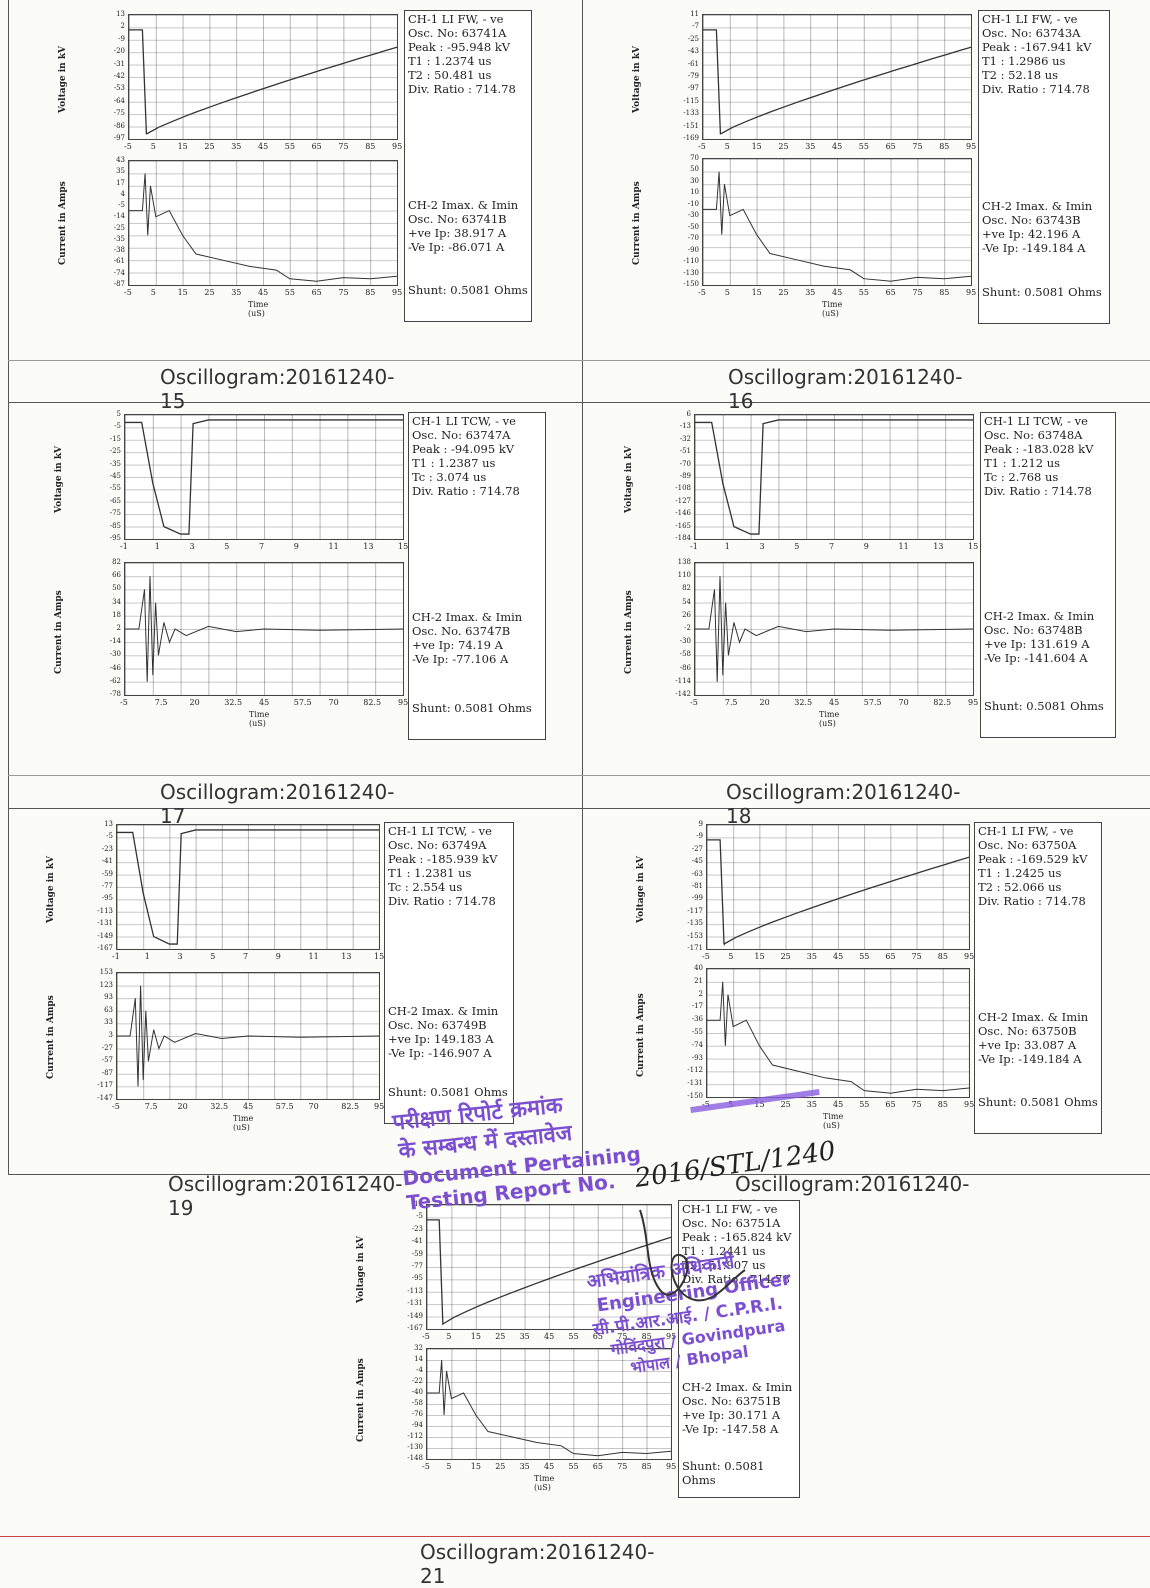 This screenshot has height=1588, width=1150. Describe the element at coordinates (443, 1011) in the screenshot. I see `ch2-line-19-0: CH-2 Imax. & Imin` at that location.